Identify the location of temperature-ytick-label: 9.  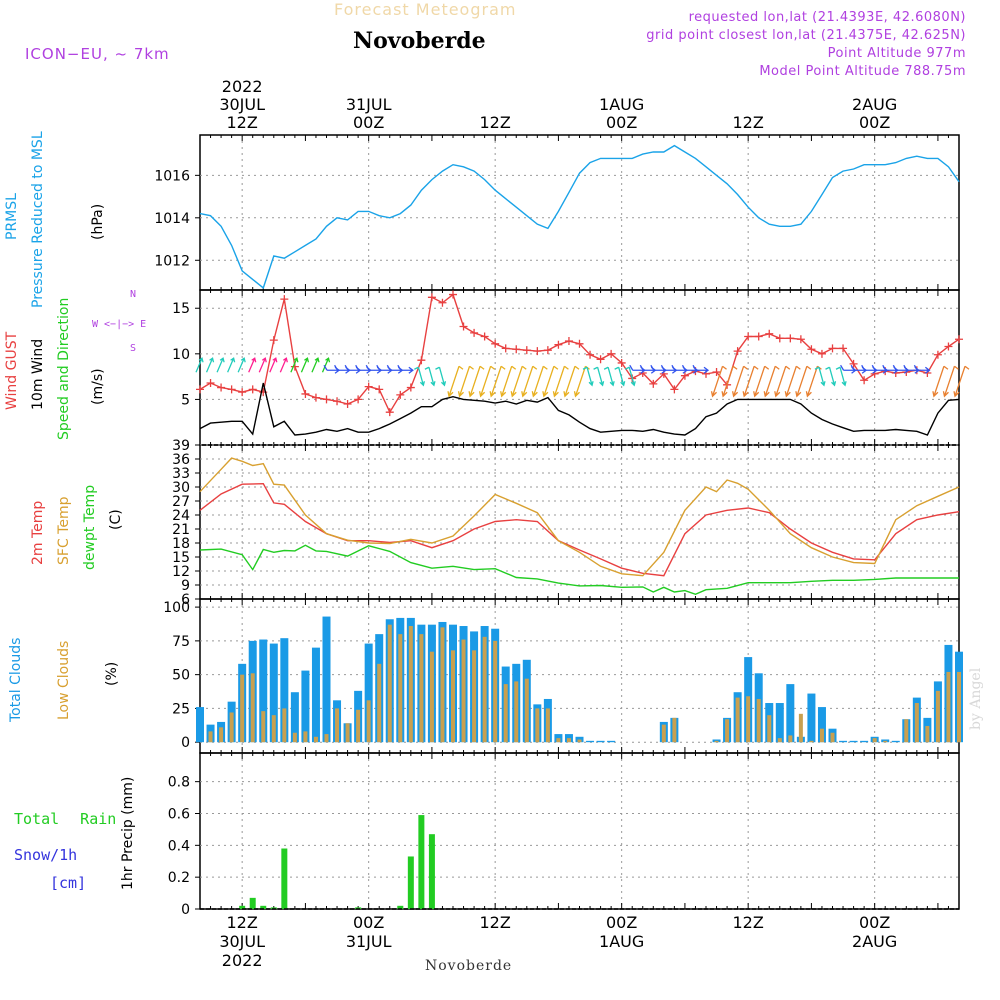
(185, 586).